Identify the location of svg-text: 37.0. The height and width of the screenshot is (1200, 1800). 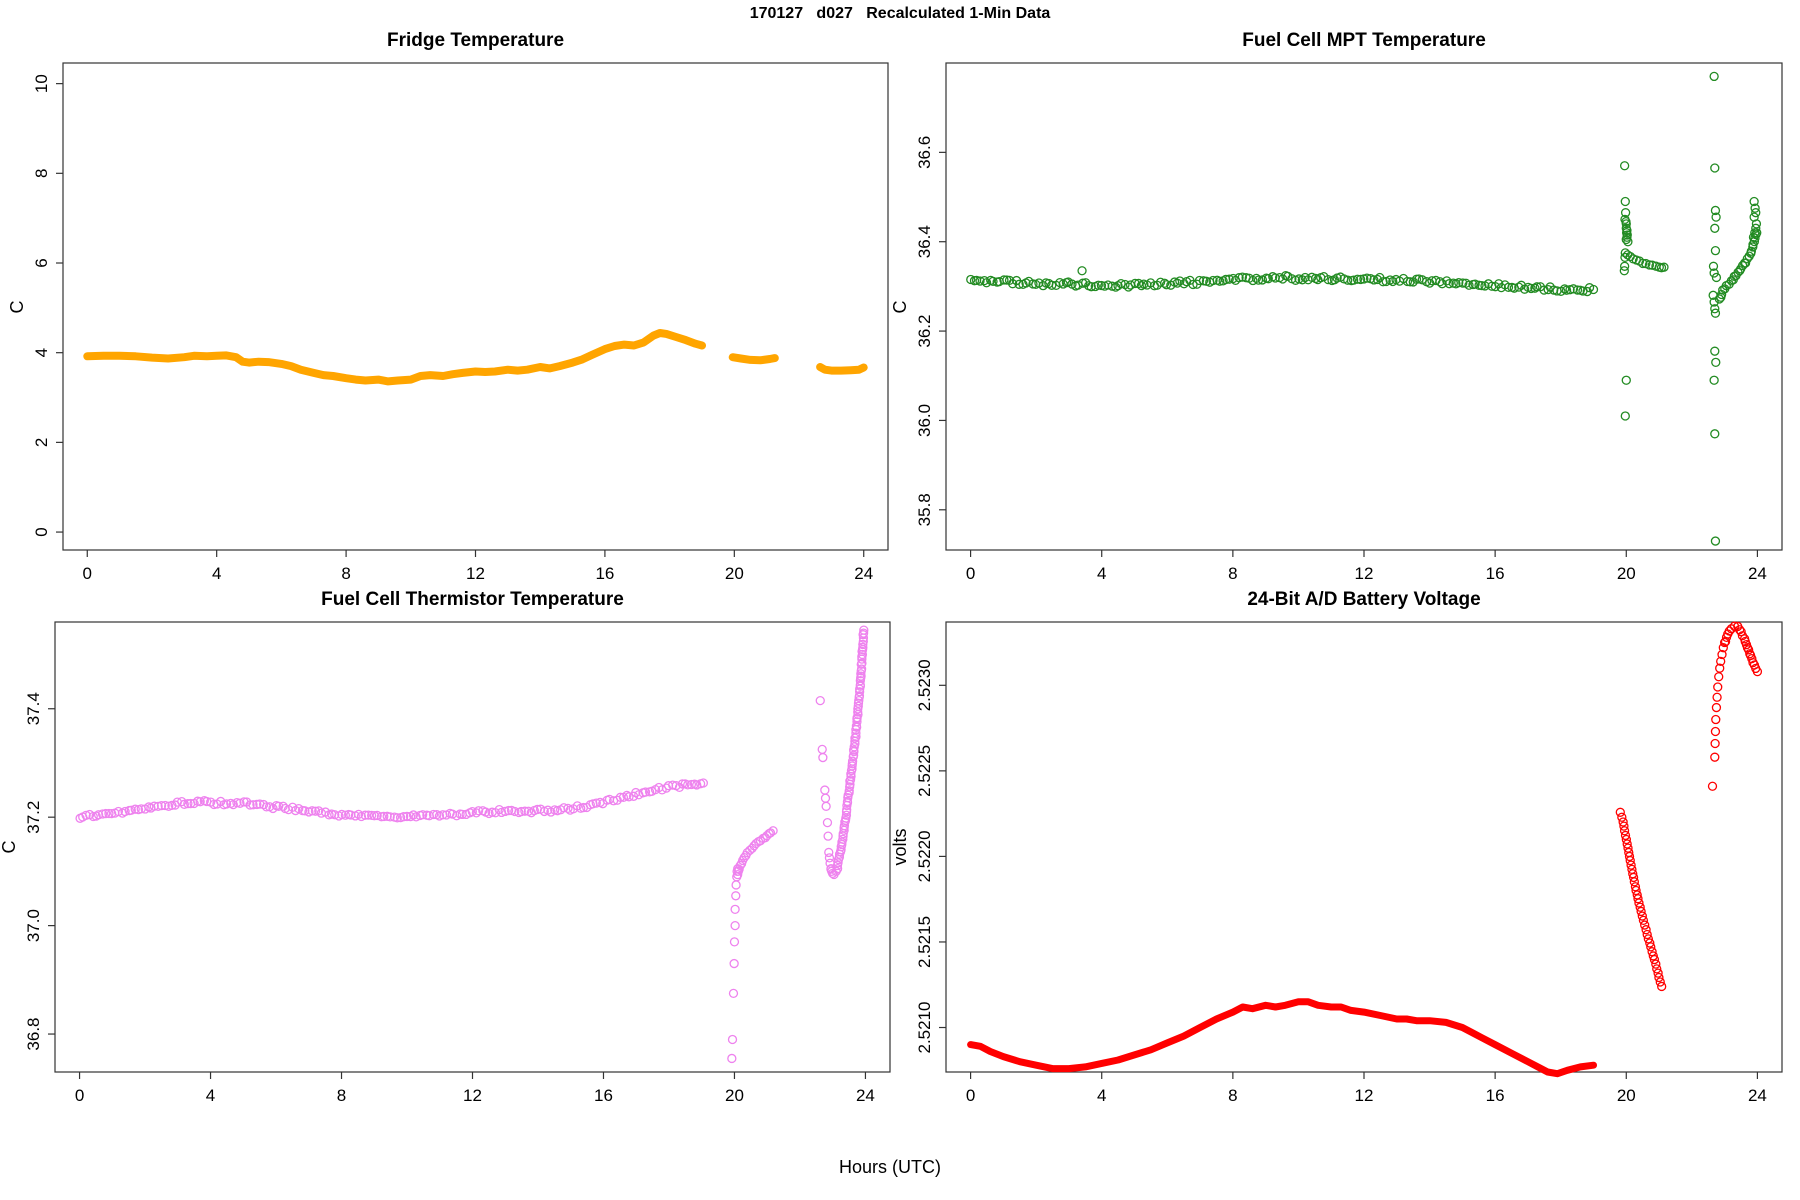
(33, 925).